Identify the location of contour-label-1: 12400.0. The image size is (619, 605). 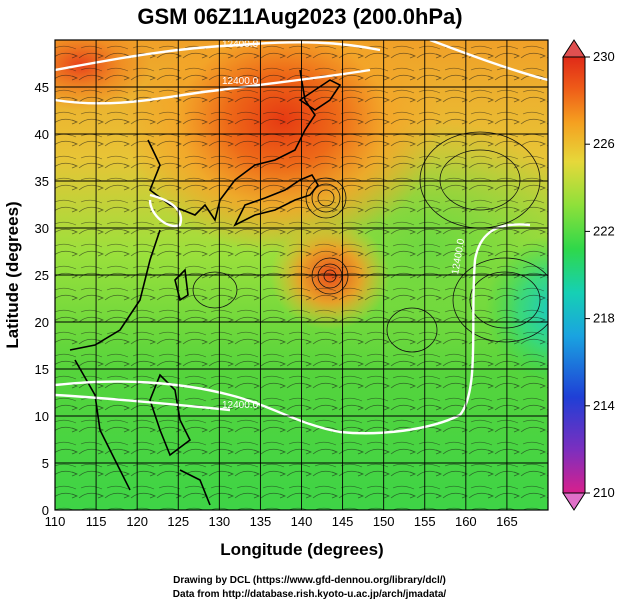
(240, 44).